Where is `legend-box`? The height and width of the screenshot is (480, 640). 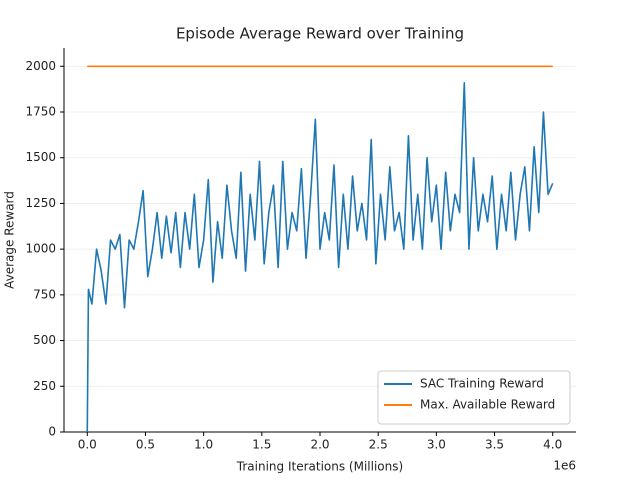
legend-box is located at coordinates (474, 397).